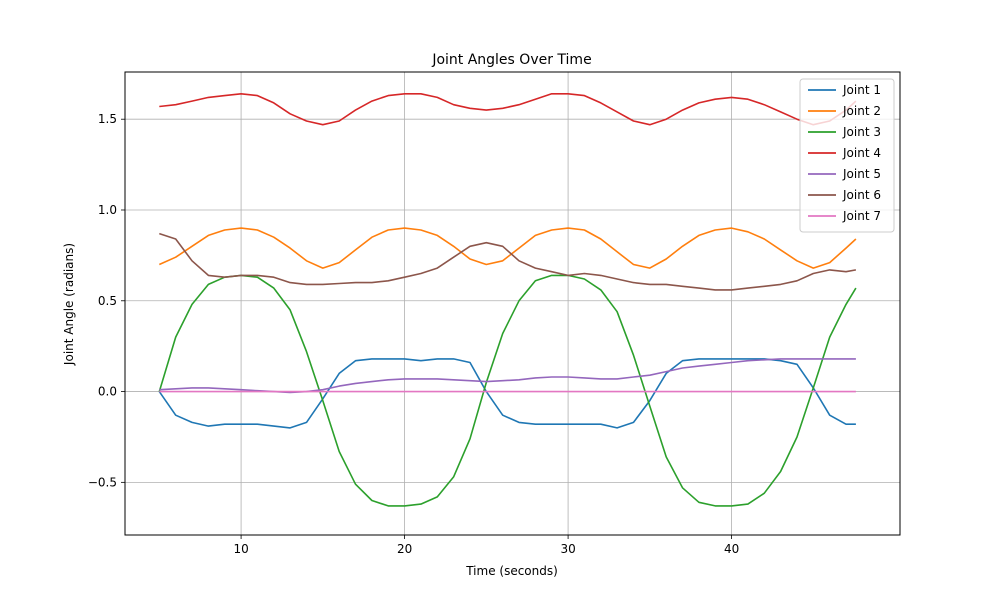  Describe the element at coordinates (107, 392) in the screenshot. I see `y-tick-label: 0.0` at that location.